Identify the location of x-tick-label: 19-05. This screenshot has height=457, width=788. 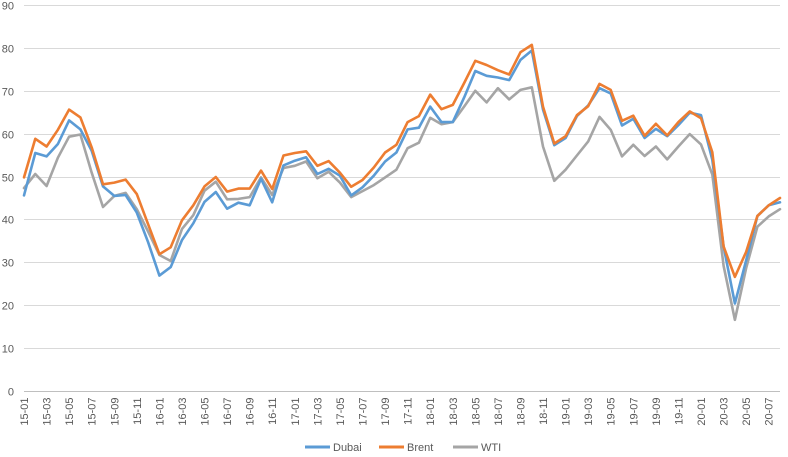
(612, 412).